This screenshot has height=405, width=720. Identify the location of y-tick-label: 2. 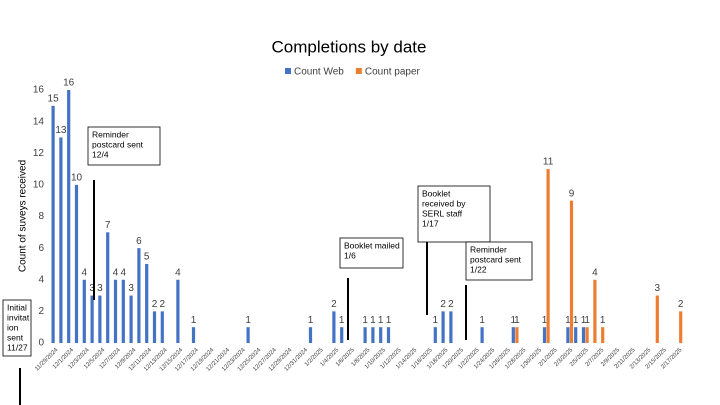
(41, 311).